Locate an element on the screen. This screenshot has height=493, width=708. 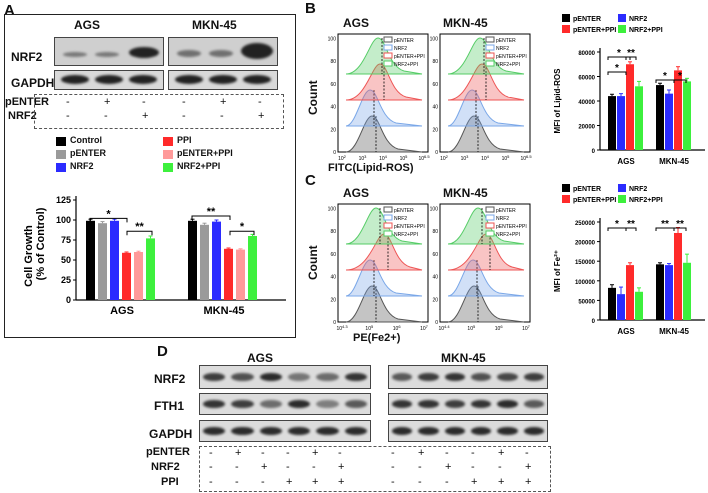
hist-legend-label: NRF2+PPI is located at coordinates (508, 235).